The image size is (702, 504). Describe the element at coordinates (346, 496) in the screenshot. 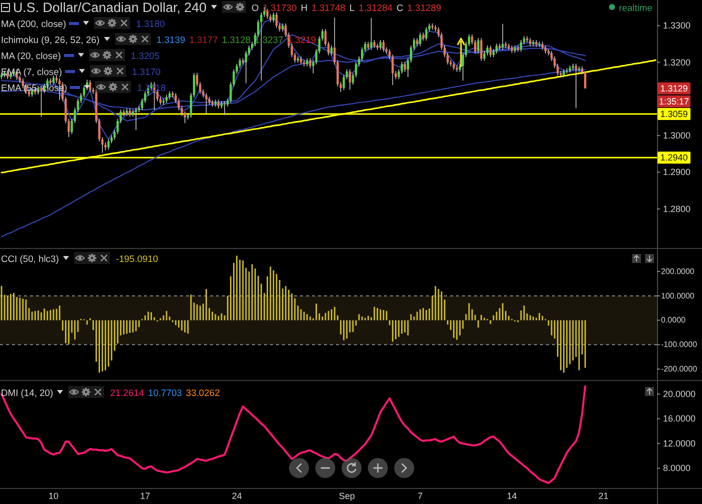

I see `x-tick-label: Sep` at that location.